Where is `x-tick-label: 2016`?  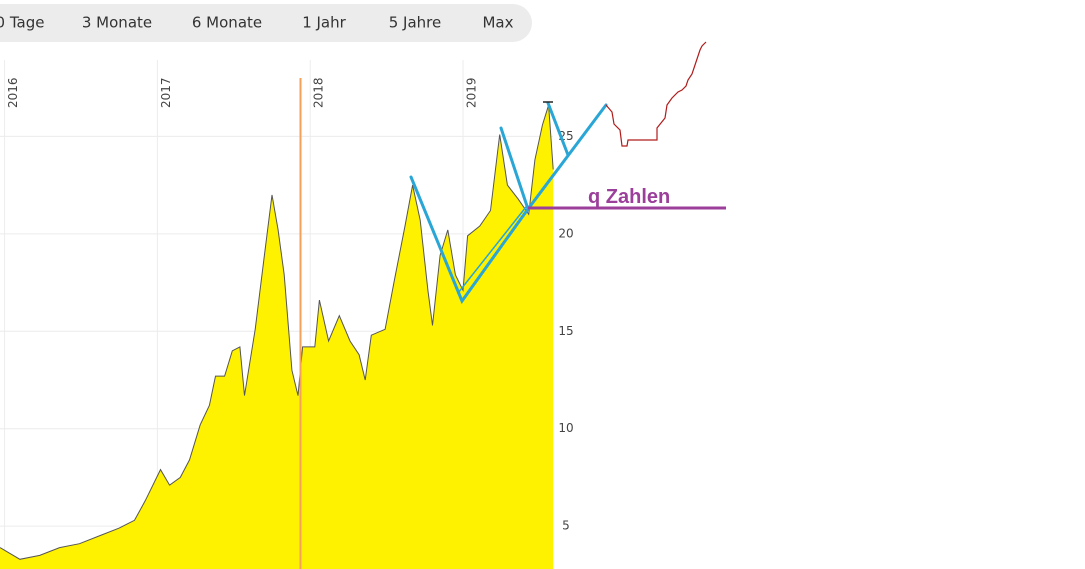 x-tick-label: 2016 is located at coordinates (13, 92).